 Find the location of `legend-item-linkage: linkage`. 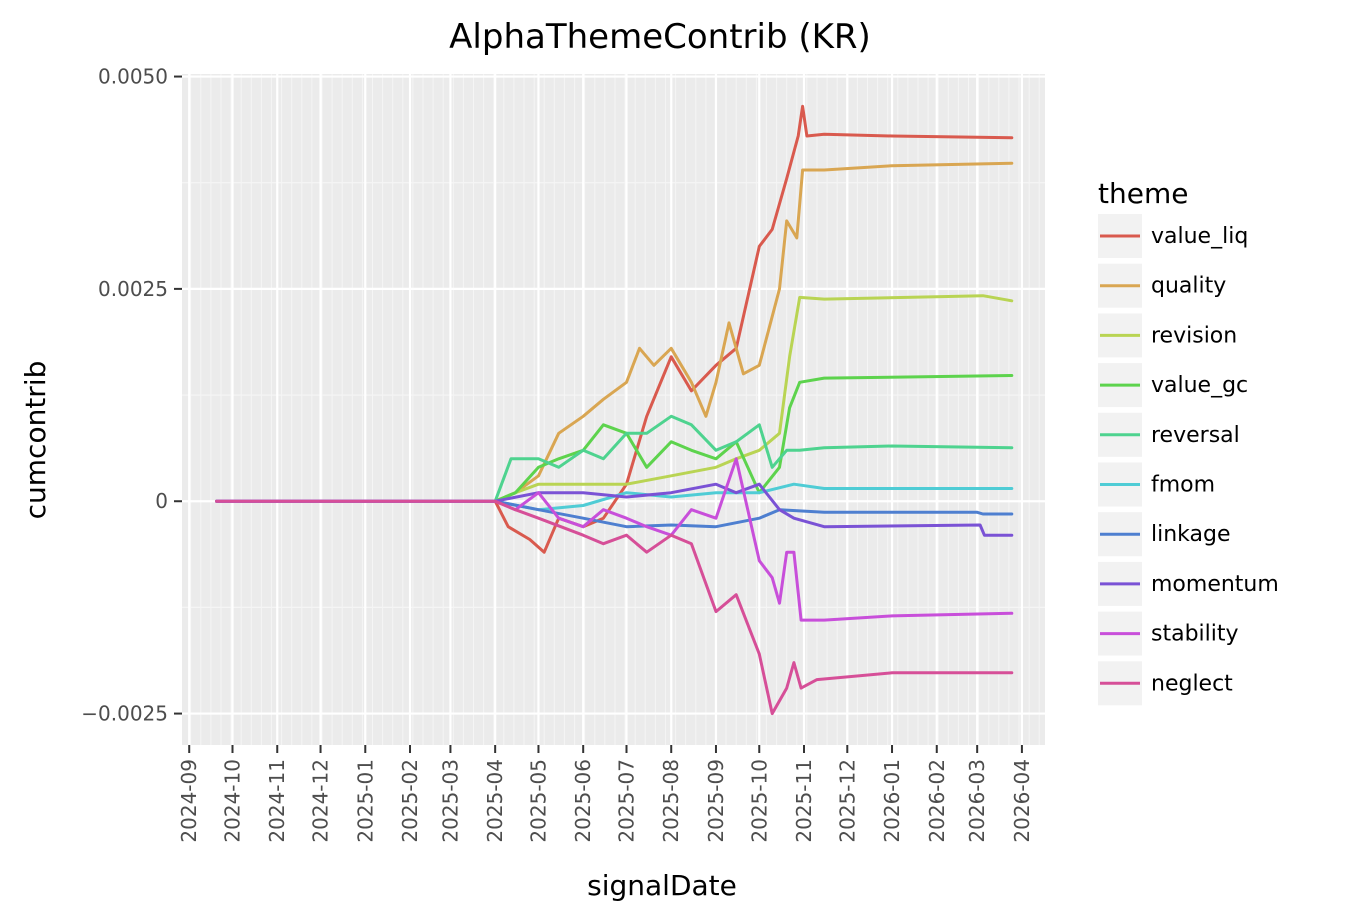

legend-item-linkage: linkage is located at coordinates (1164, 534).